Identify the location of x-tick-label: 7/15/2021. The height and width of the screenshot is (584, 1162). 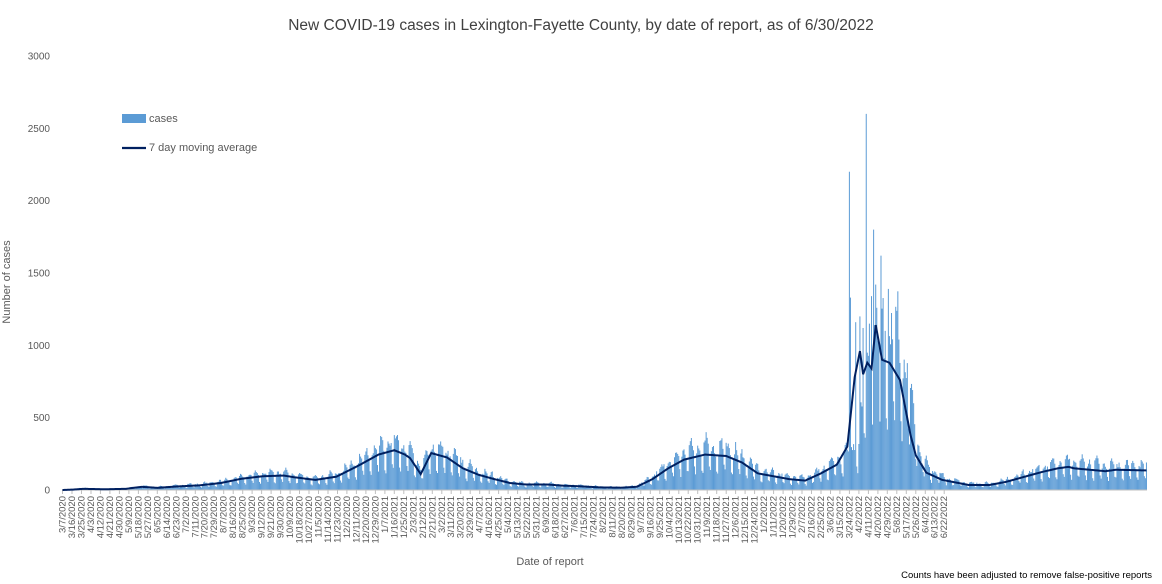
(584, 517).